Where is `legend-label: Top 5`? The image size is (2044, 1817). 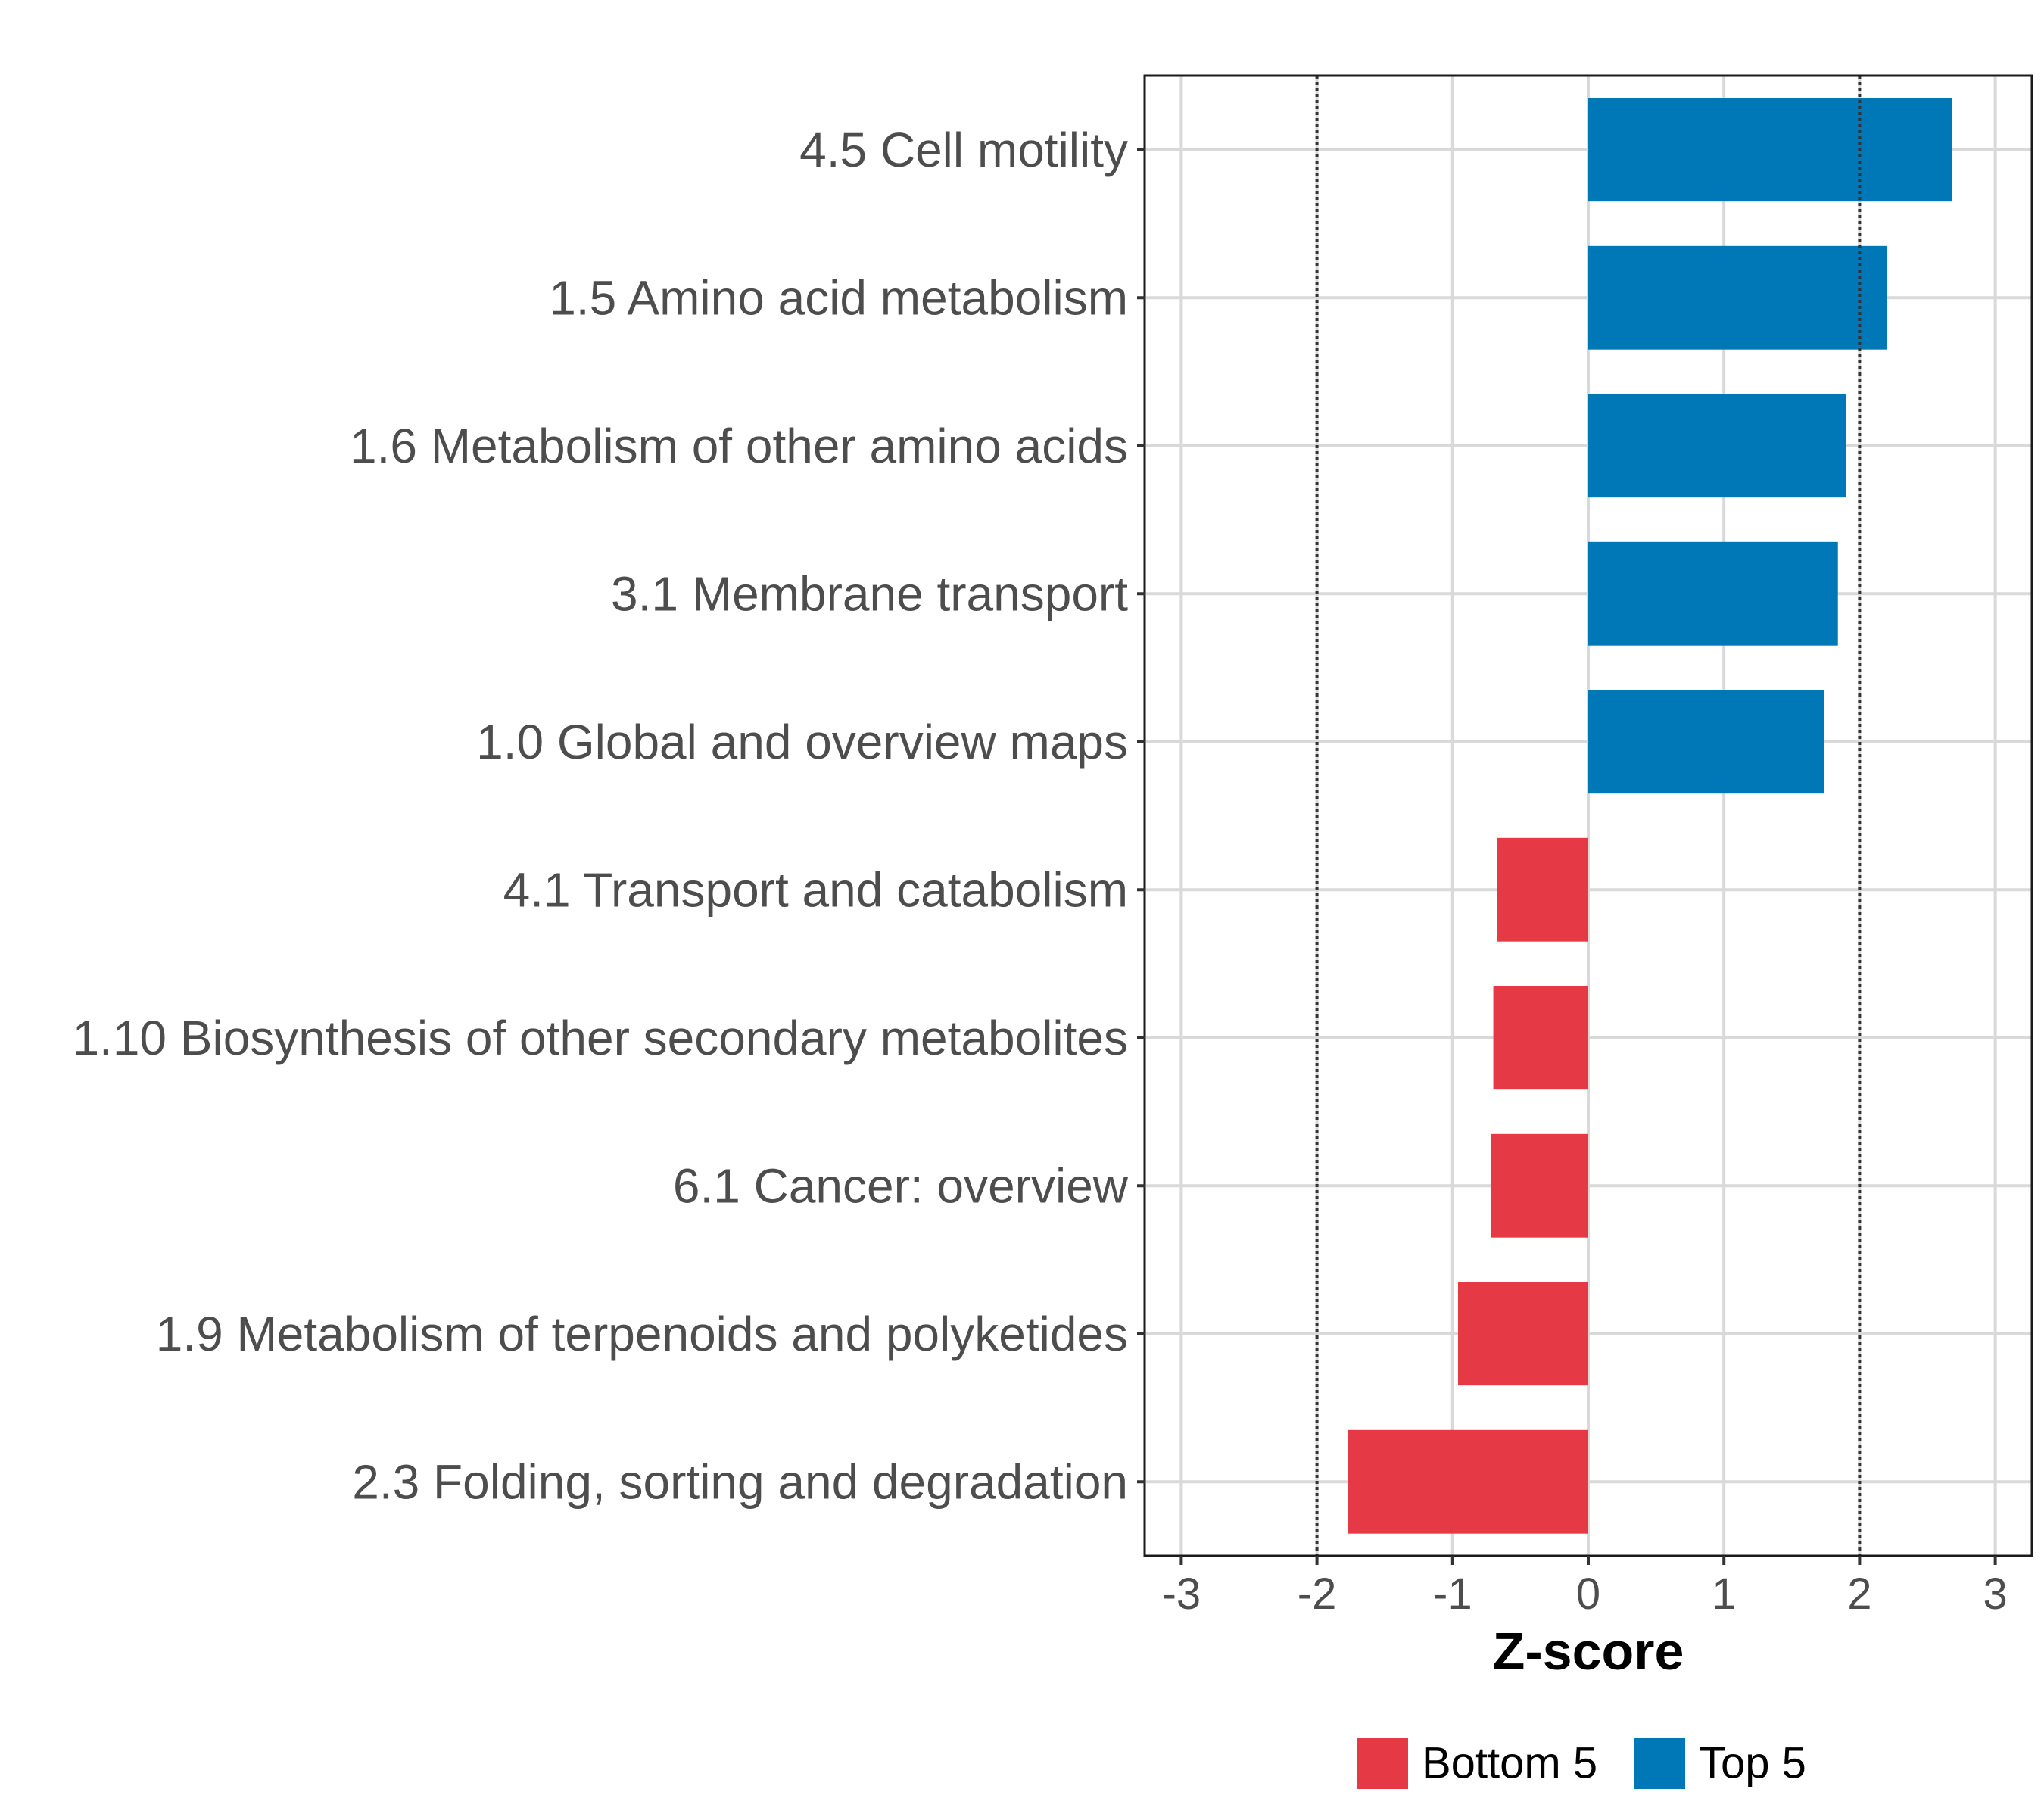 legend-label: Top 5 is located at coordinates (1752, 1764).